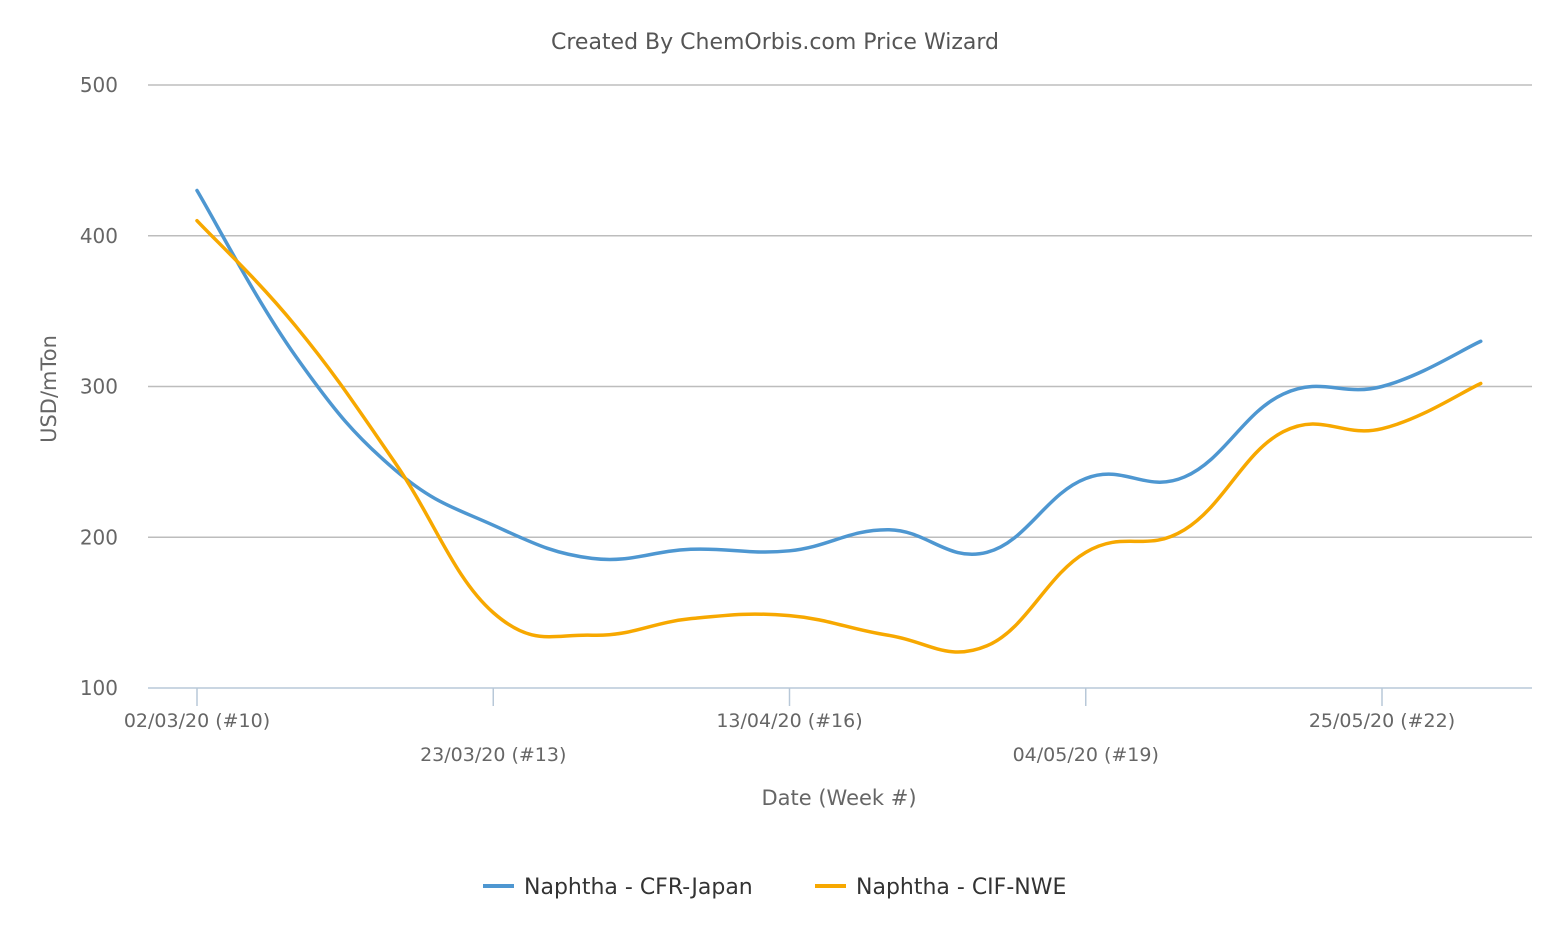 This screenshot has height=930, width=1552. I want to click on x-tick-label: 02/03/20 (#10), so click(197, 721).